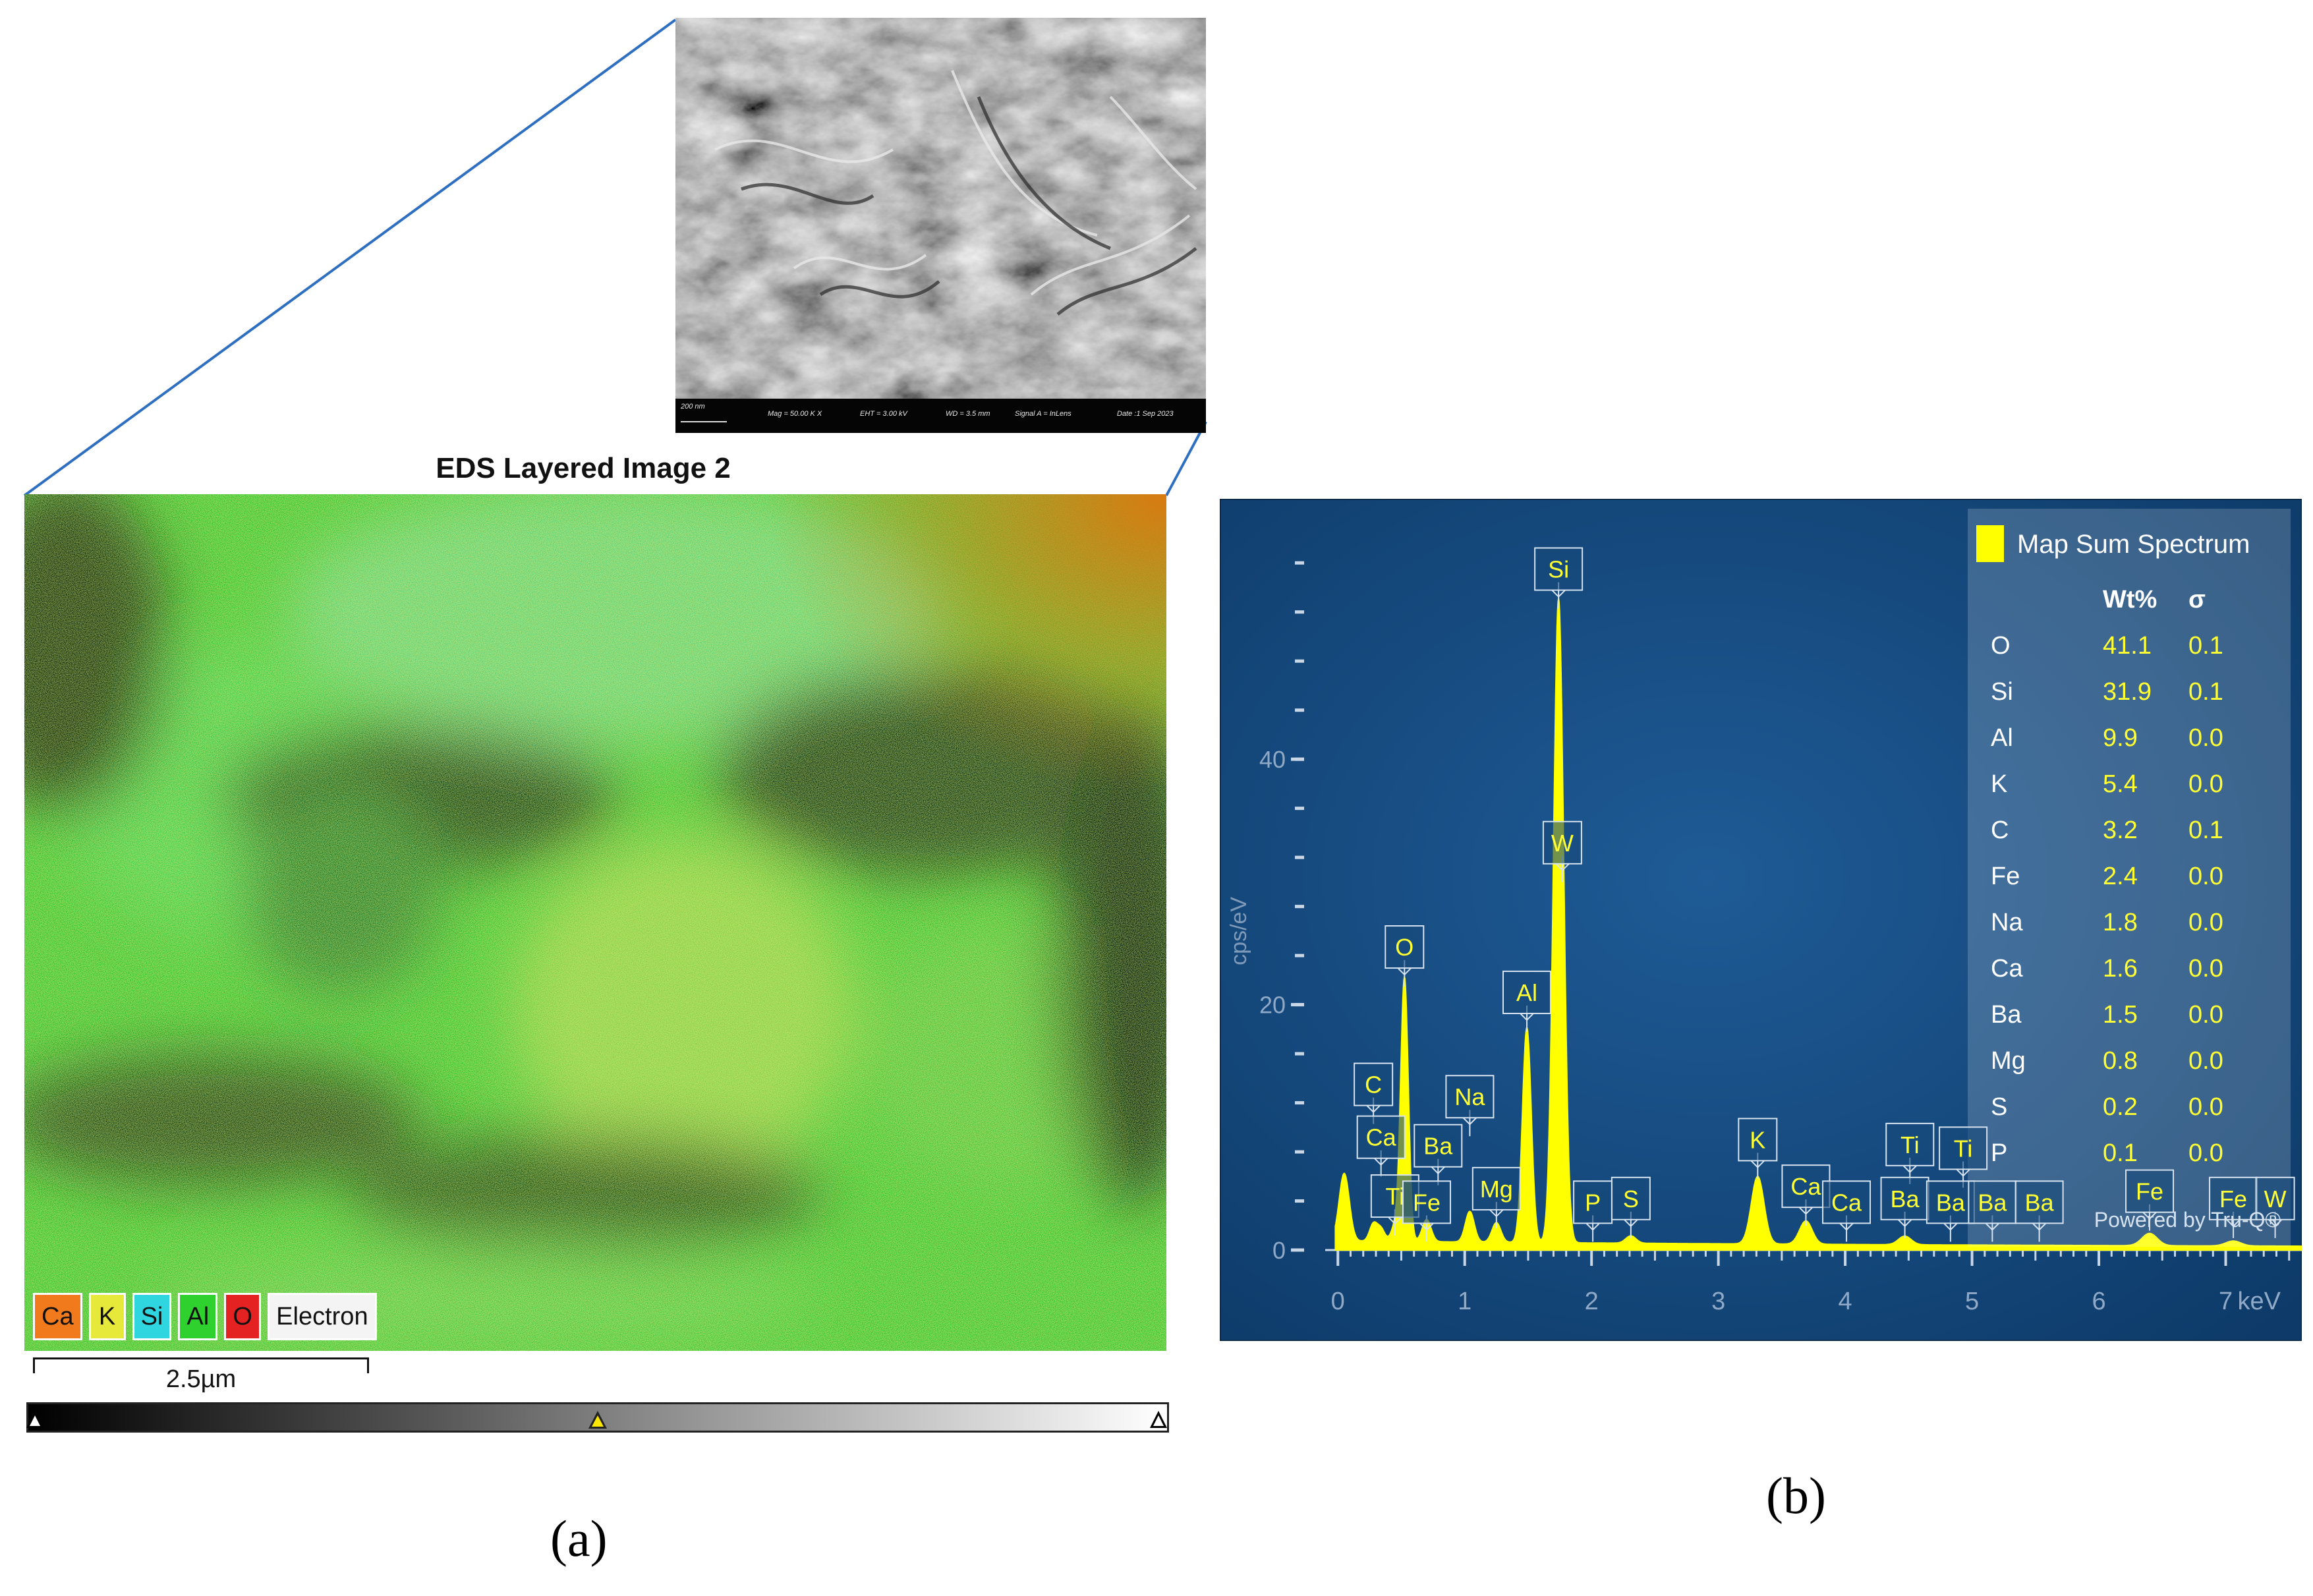 Image resolution: width=2313 pixels, height=1596 pixels. What do you see at coordinates (2007, 969) in the screenshot?
I see `table-element: Ca` at bounding box center [2007, 969].